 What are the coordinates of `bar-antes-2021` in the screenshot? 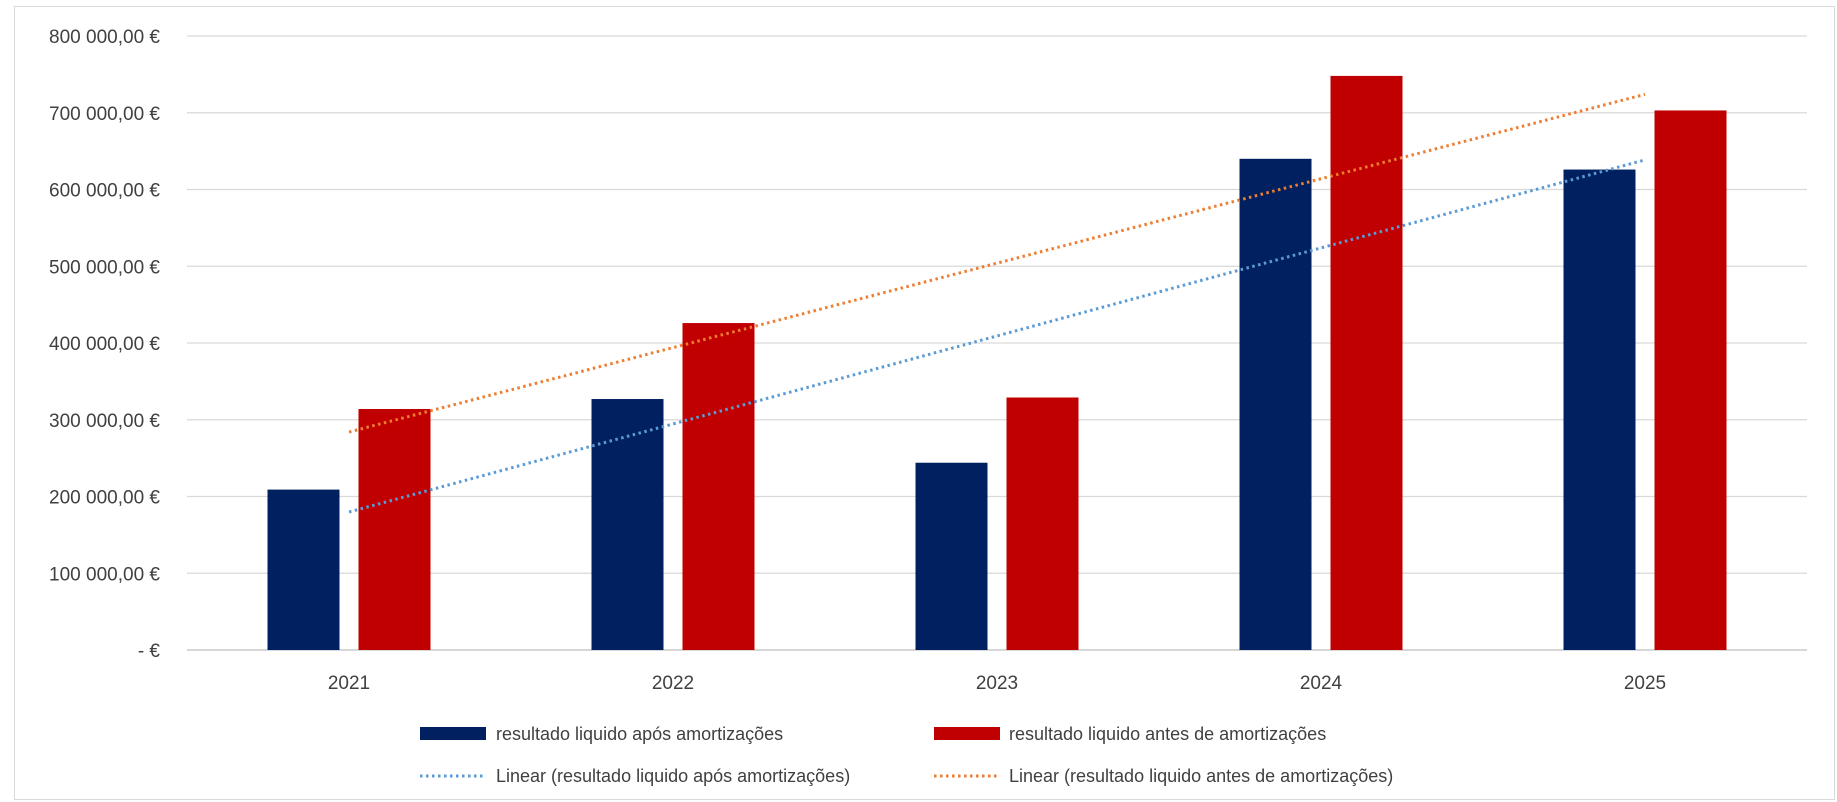 It's located at (394, 529).